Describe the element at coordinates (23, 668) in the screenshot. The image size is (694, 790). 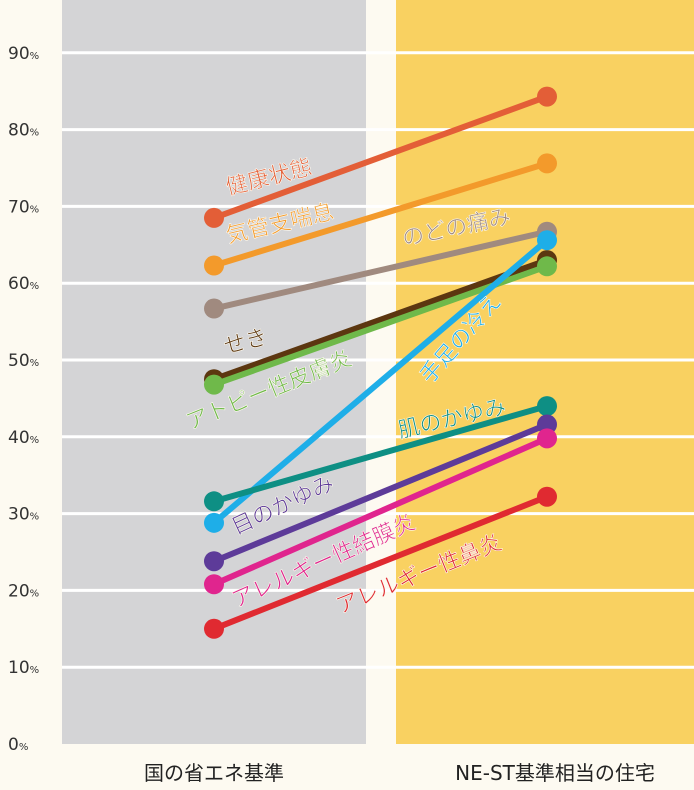
I see `y-tick-label: 10%` at that location.